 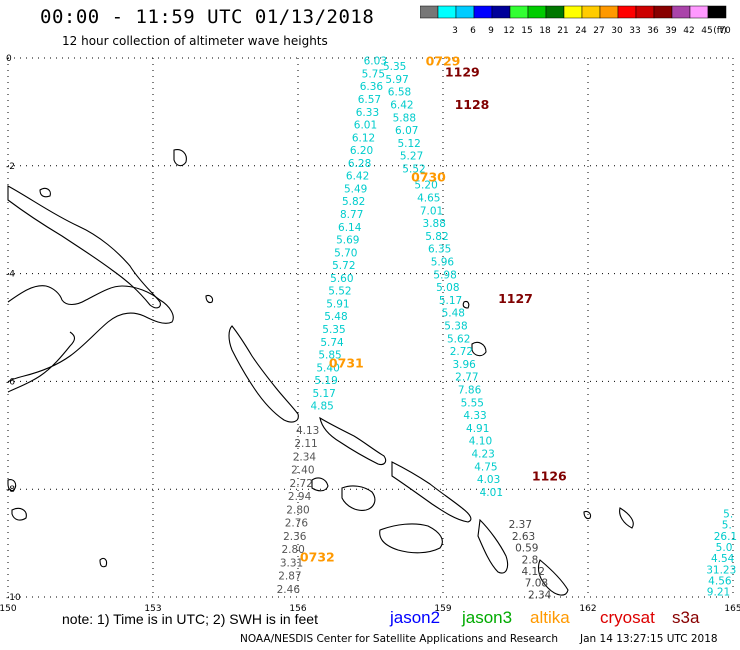 What do you see at coordinates (472, 104) in the screenshot?
I see `pass-time-label: 1128` at bounding box center [472, 104].